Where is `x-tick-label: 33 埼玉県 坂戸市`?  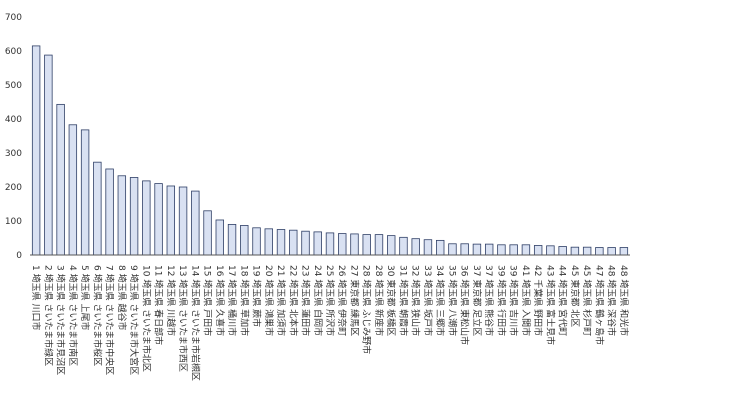
x-tick-label: 33 埼玉県 坂戸市 is located at coordinates (428, 300).